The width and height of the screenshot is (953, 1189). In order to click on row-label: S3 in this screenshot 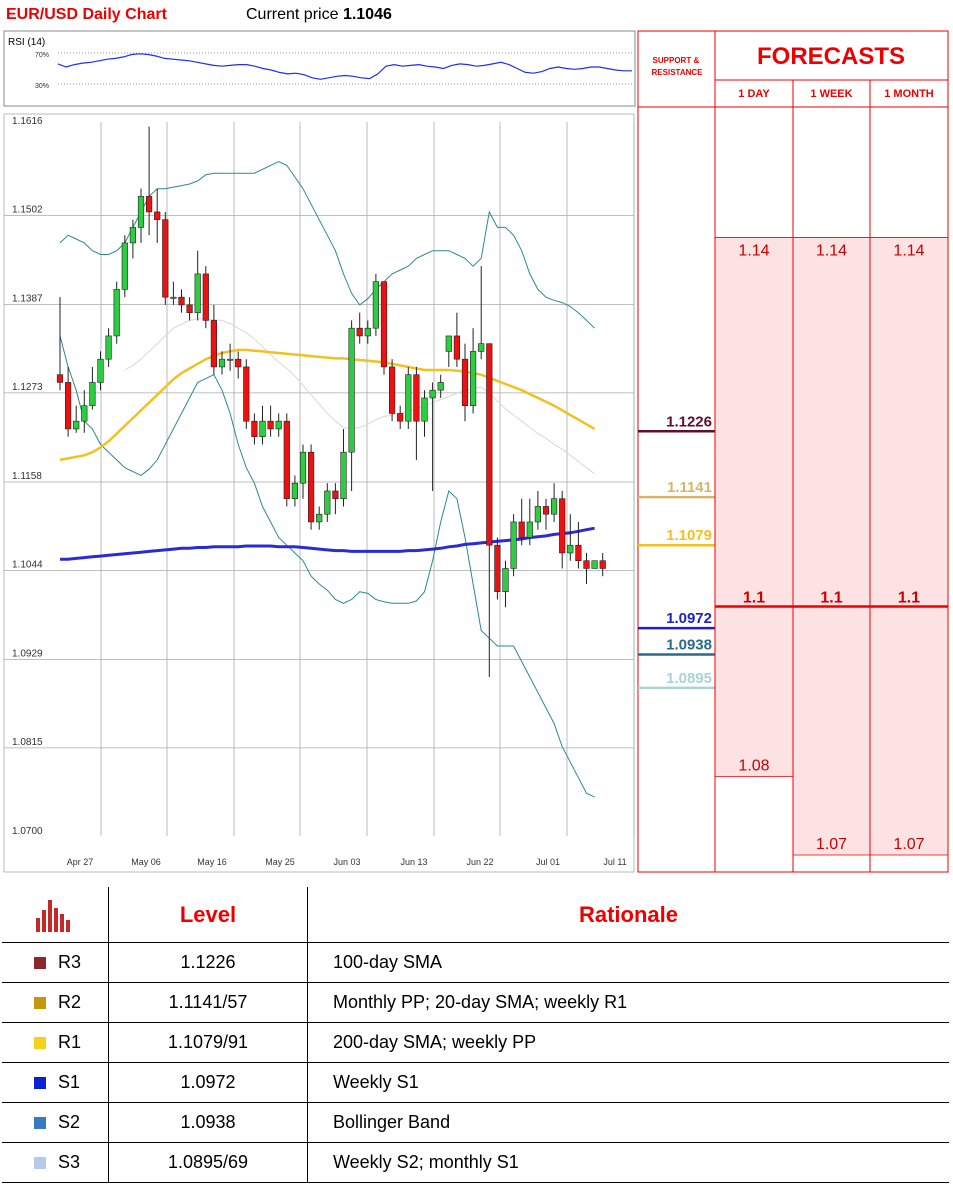, I will do `click(55, 1162)`.